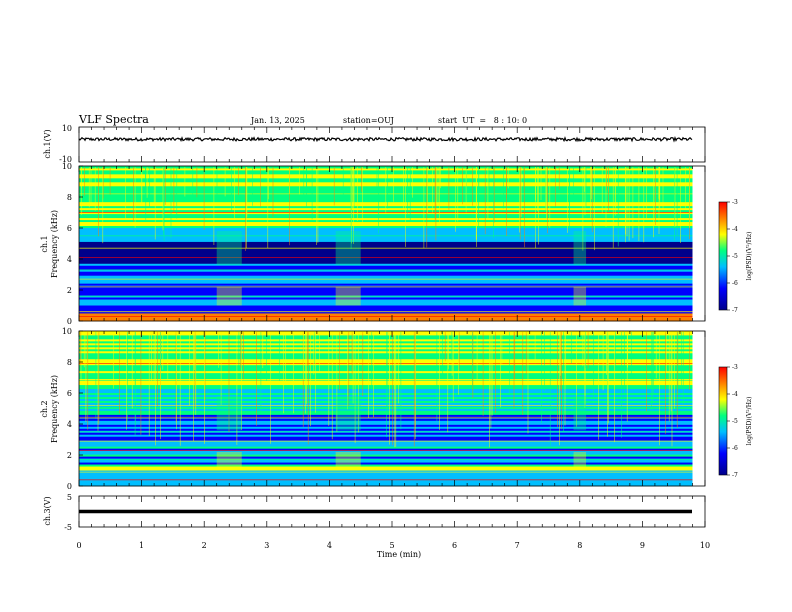  What do you see at coordinates (705, 545) in the screenshot?
I see `time-tick-label: 10` at bounding box center [705, 545].